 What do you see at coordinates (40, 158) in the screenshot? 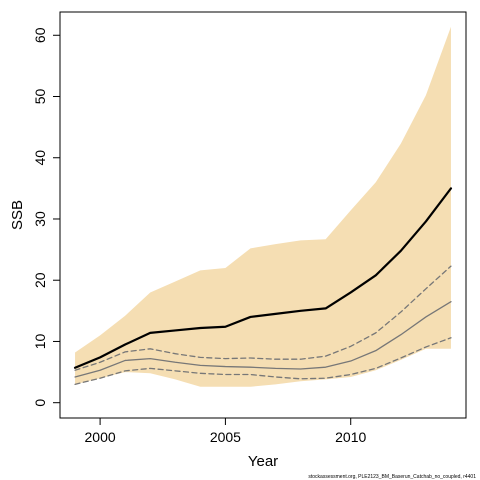
I see `y-tick-label-40: 40` at bounding box center [40, 158].